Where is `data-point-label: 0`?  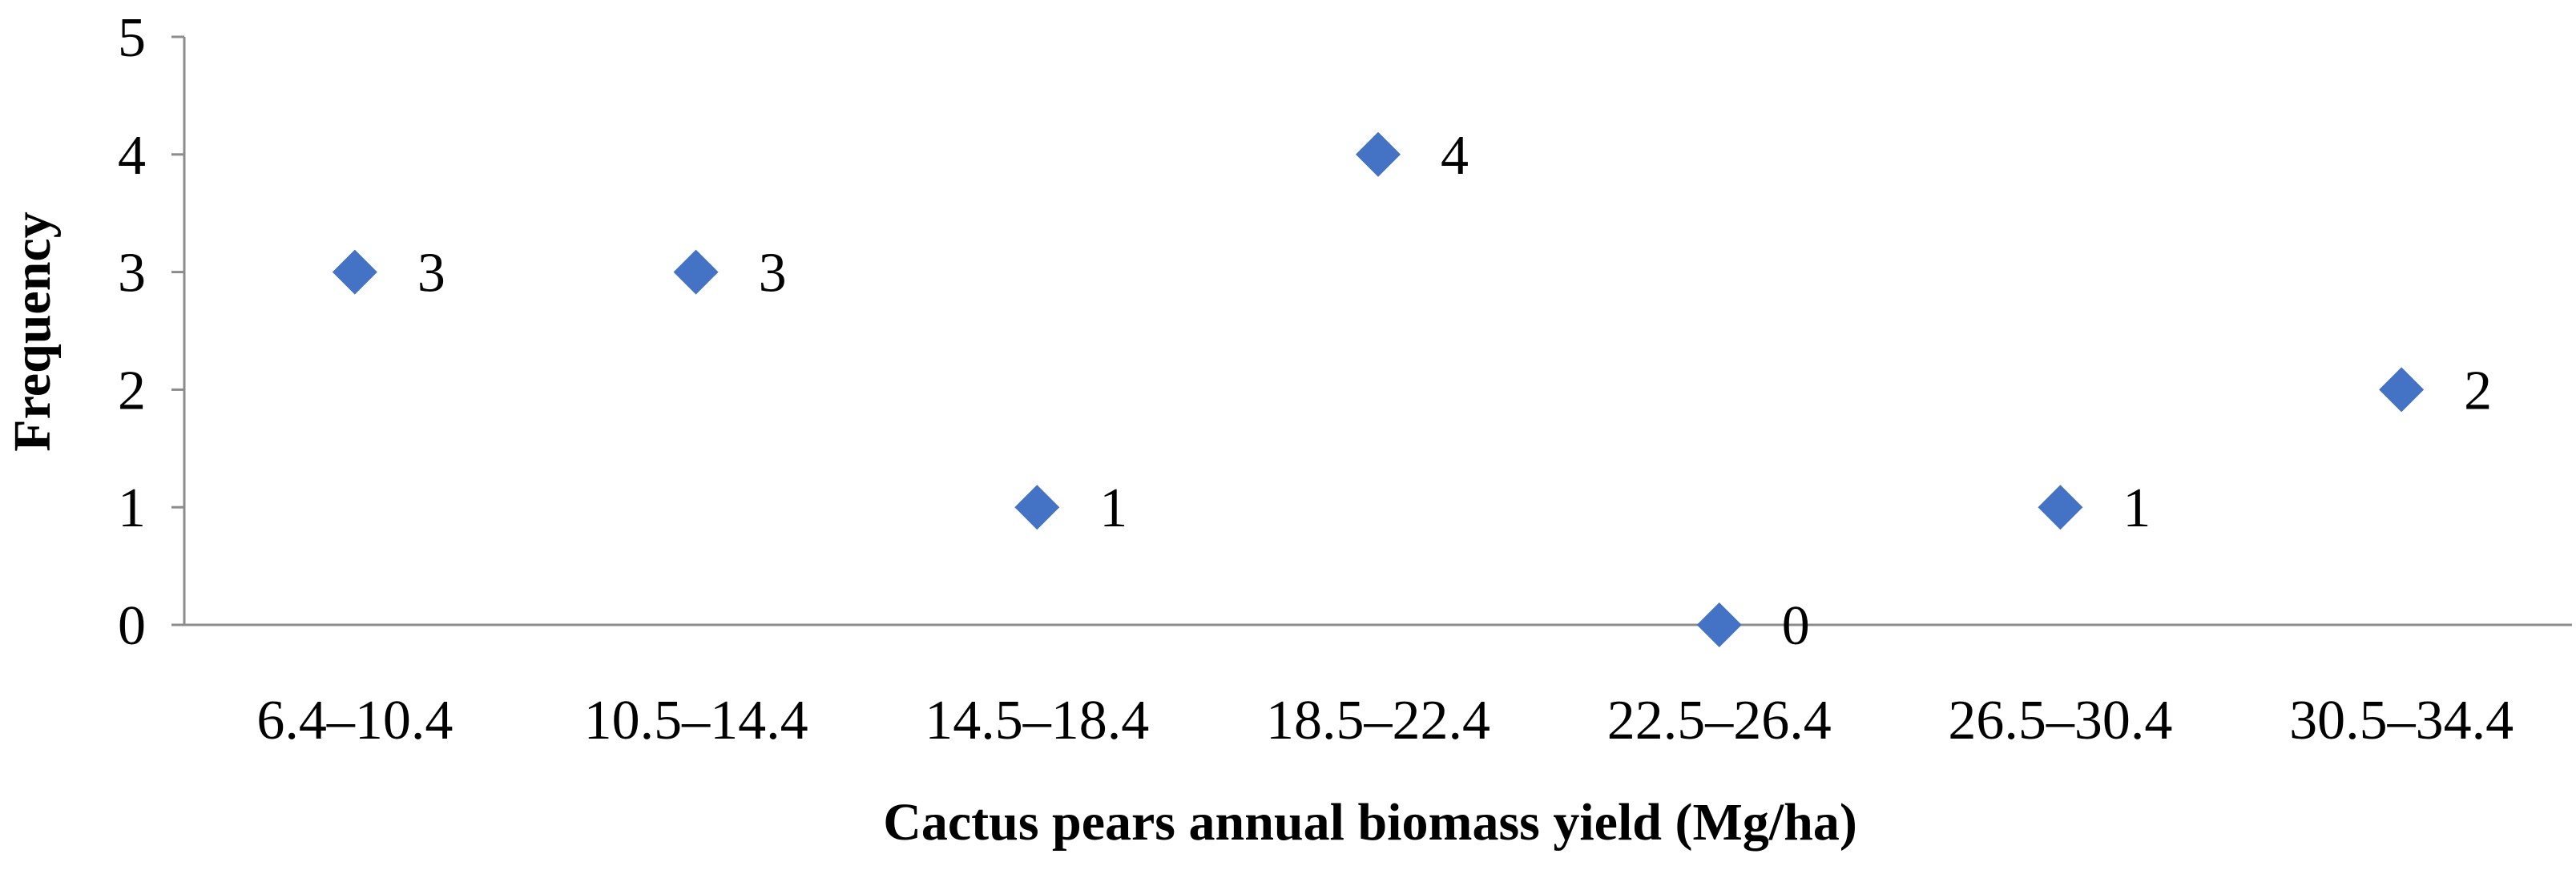
data-point-label: 0 is located at coordinates (1796, 626).